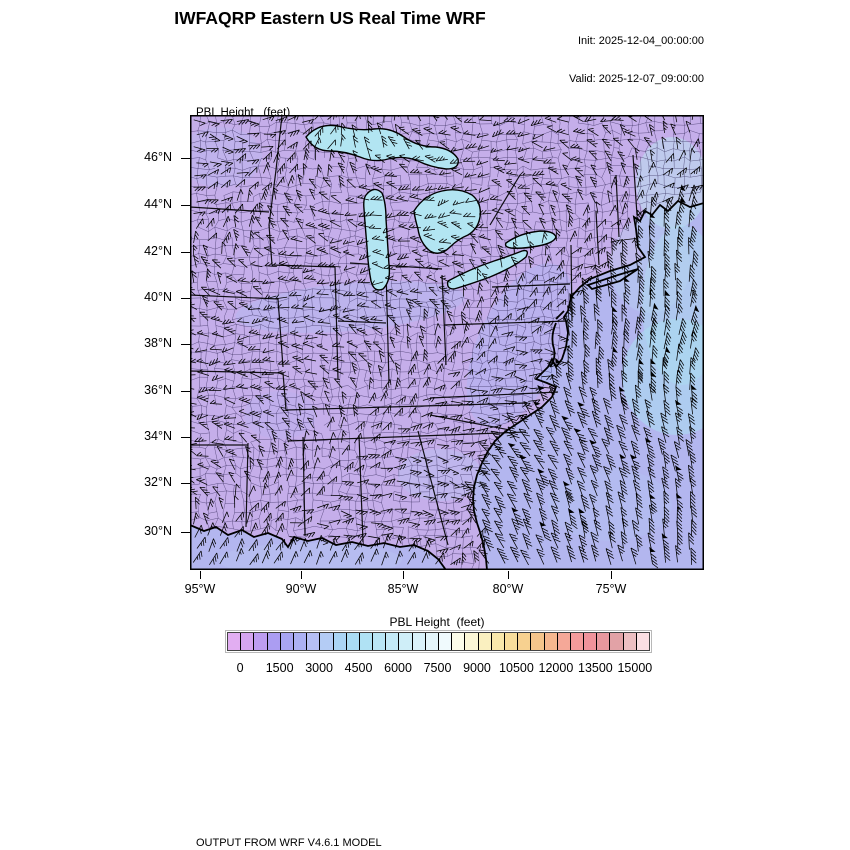 The height and width of the screenshot is (850, 850). What do you see at coordinates (403, 575) in the screenshot?
I see `lon-tick-85°W` at bounding box center [403, 575].